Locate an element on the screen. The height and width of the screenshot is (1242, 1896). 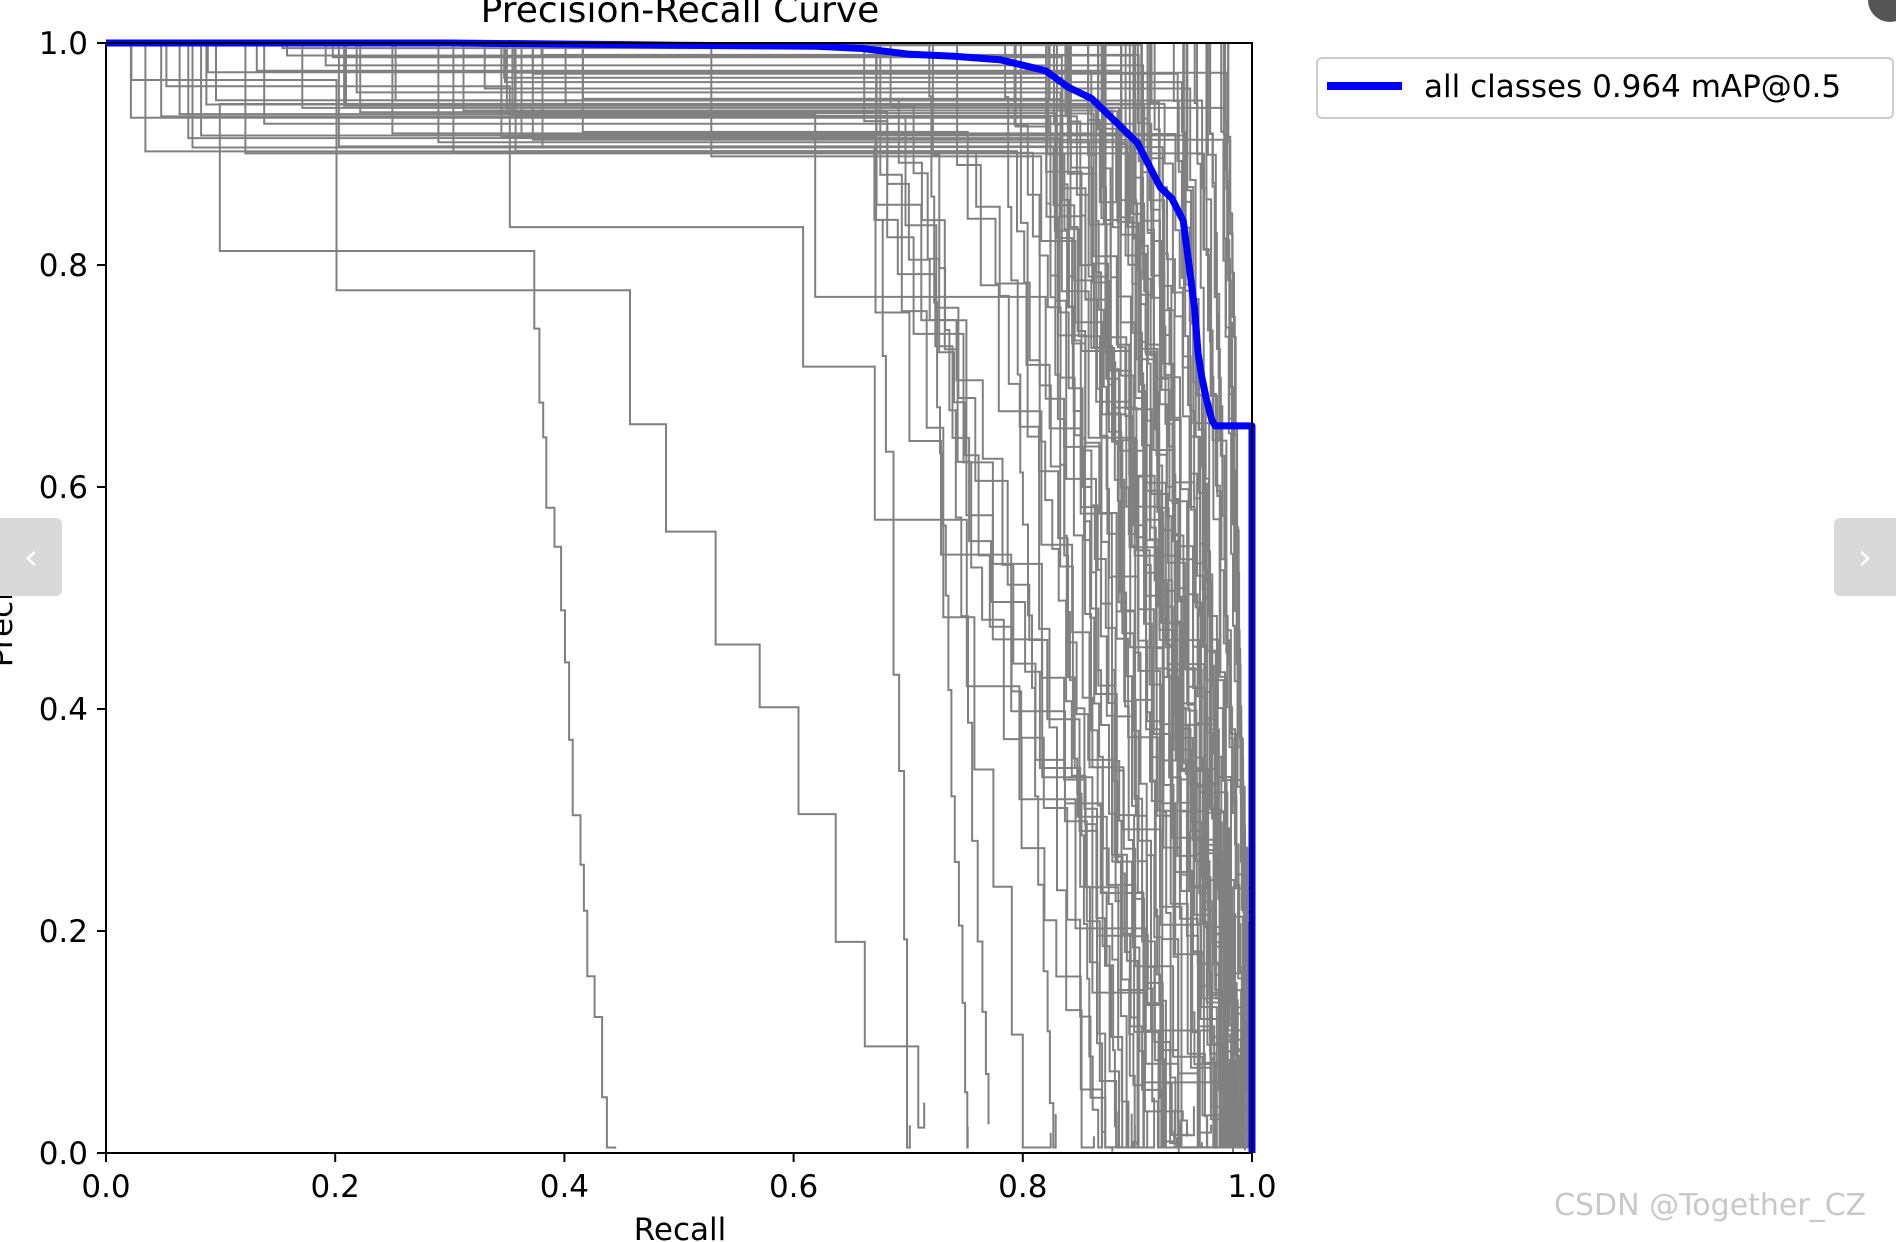
chevron-right-icon: › is located at coordinates (1865, 557).